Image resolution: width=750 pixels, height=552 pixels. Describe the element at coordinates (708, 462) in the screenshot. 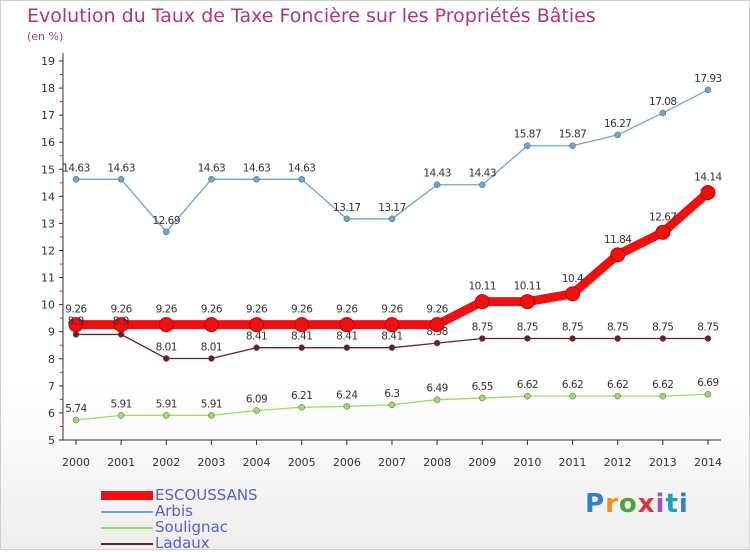

I see `x-tick-label: 2014` at that location.